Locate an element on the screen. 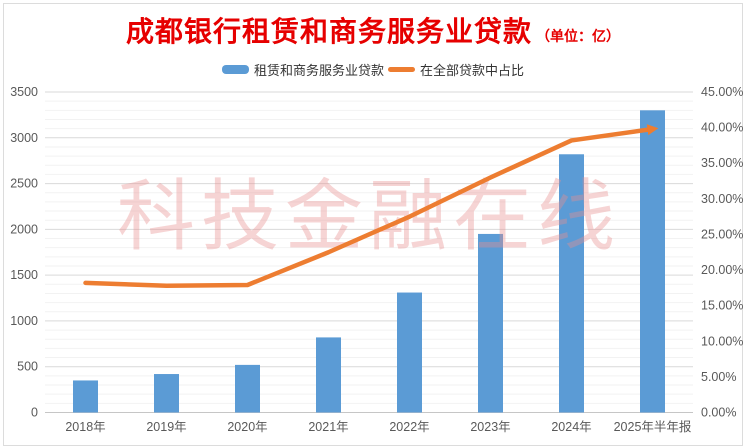 This screenshot has width=746, height=448. left-axis-tick-label: 1000 is located at coordinates (24, 321).